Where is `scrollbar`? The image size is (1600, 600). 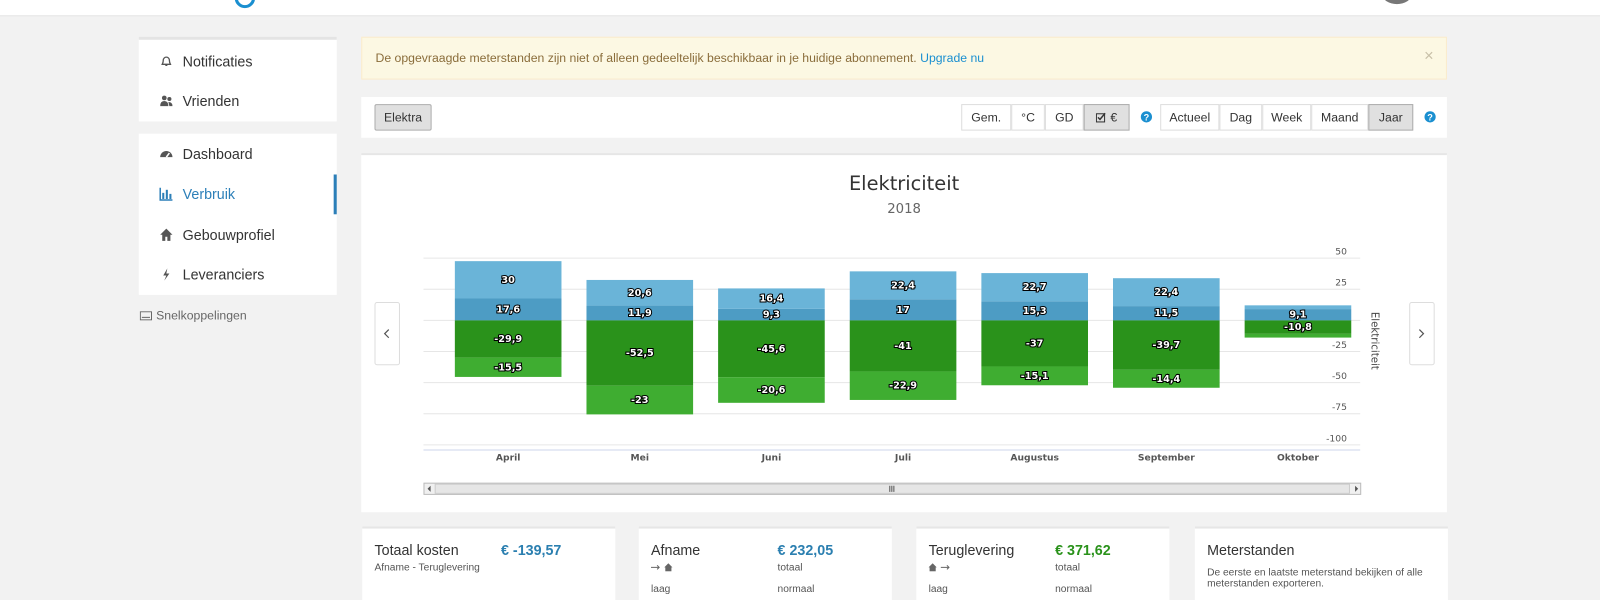 scrollbar is located at coordinates (892, 488).